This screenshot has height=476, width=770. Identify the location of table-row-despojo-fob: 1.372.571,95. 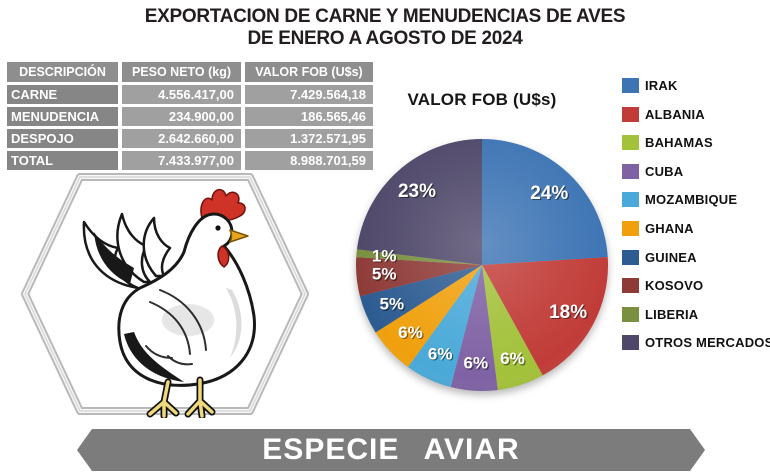
(309, 138).